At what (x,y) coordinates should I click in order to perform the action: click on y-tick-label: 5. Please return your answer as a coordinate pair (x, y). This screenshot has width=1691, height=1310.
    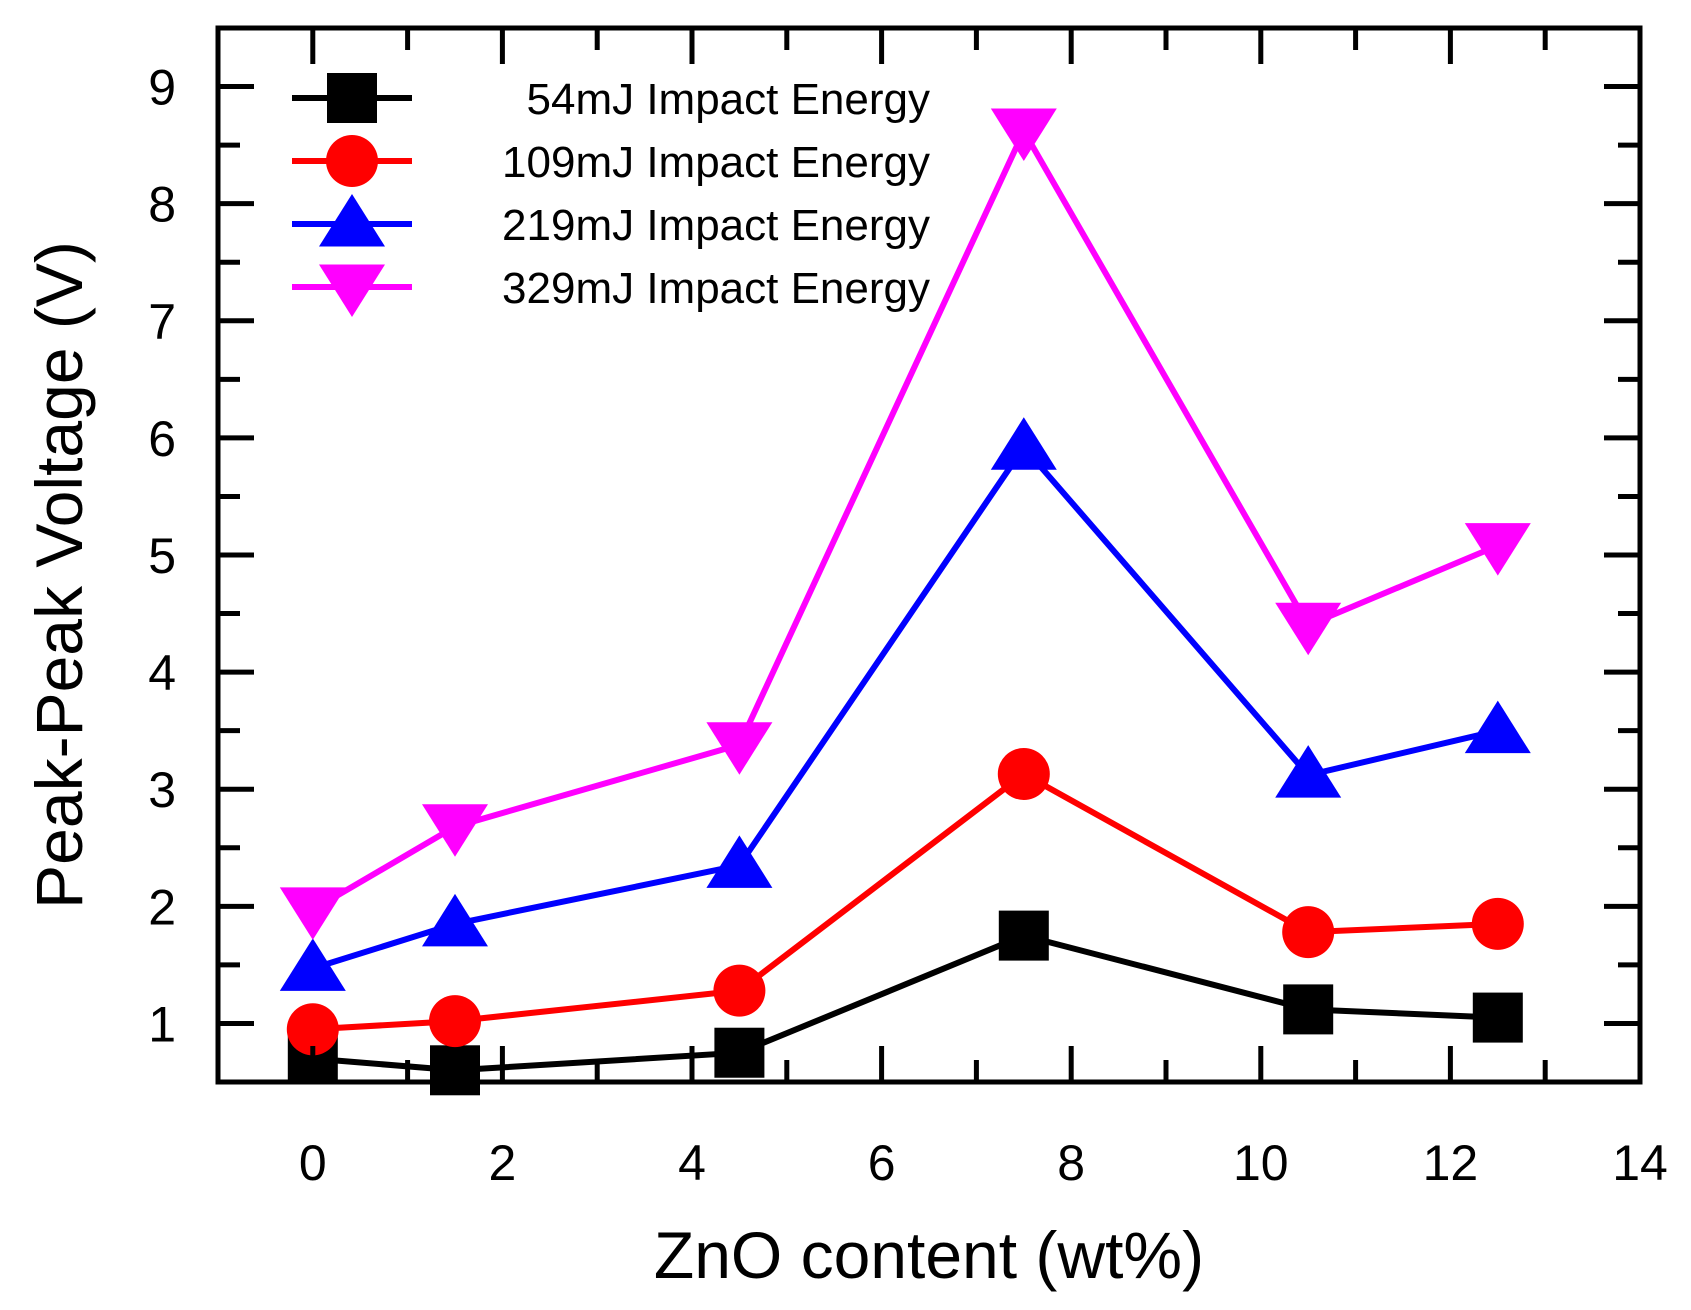
    Looking at the image, I should click on (162, 556).